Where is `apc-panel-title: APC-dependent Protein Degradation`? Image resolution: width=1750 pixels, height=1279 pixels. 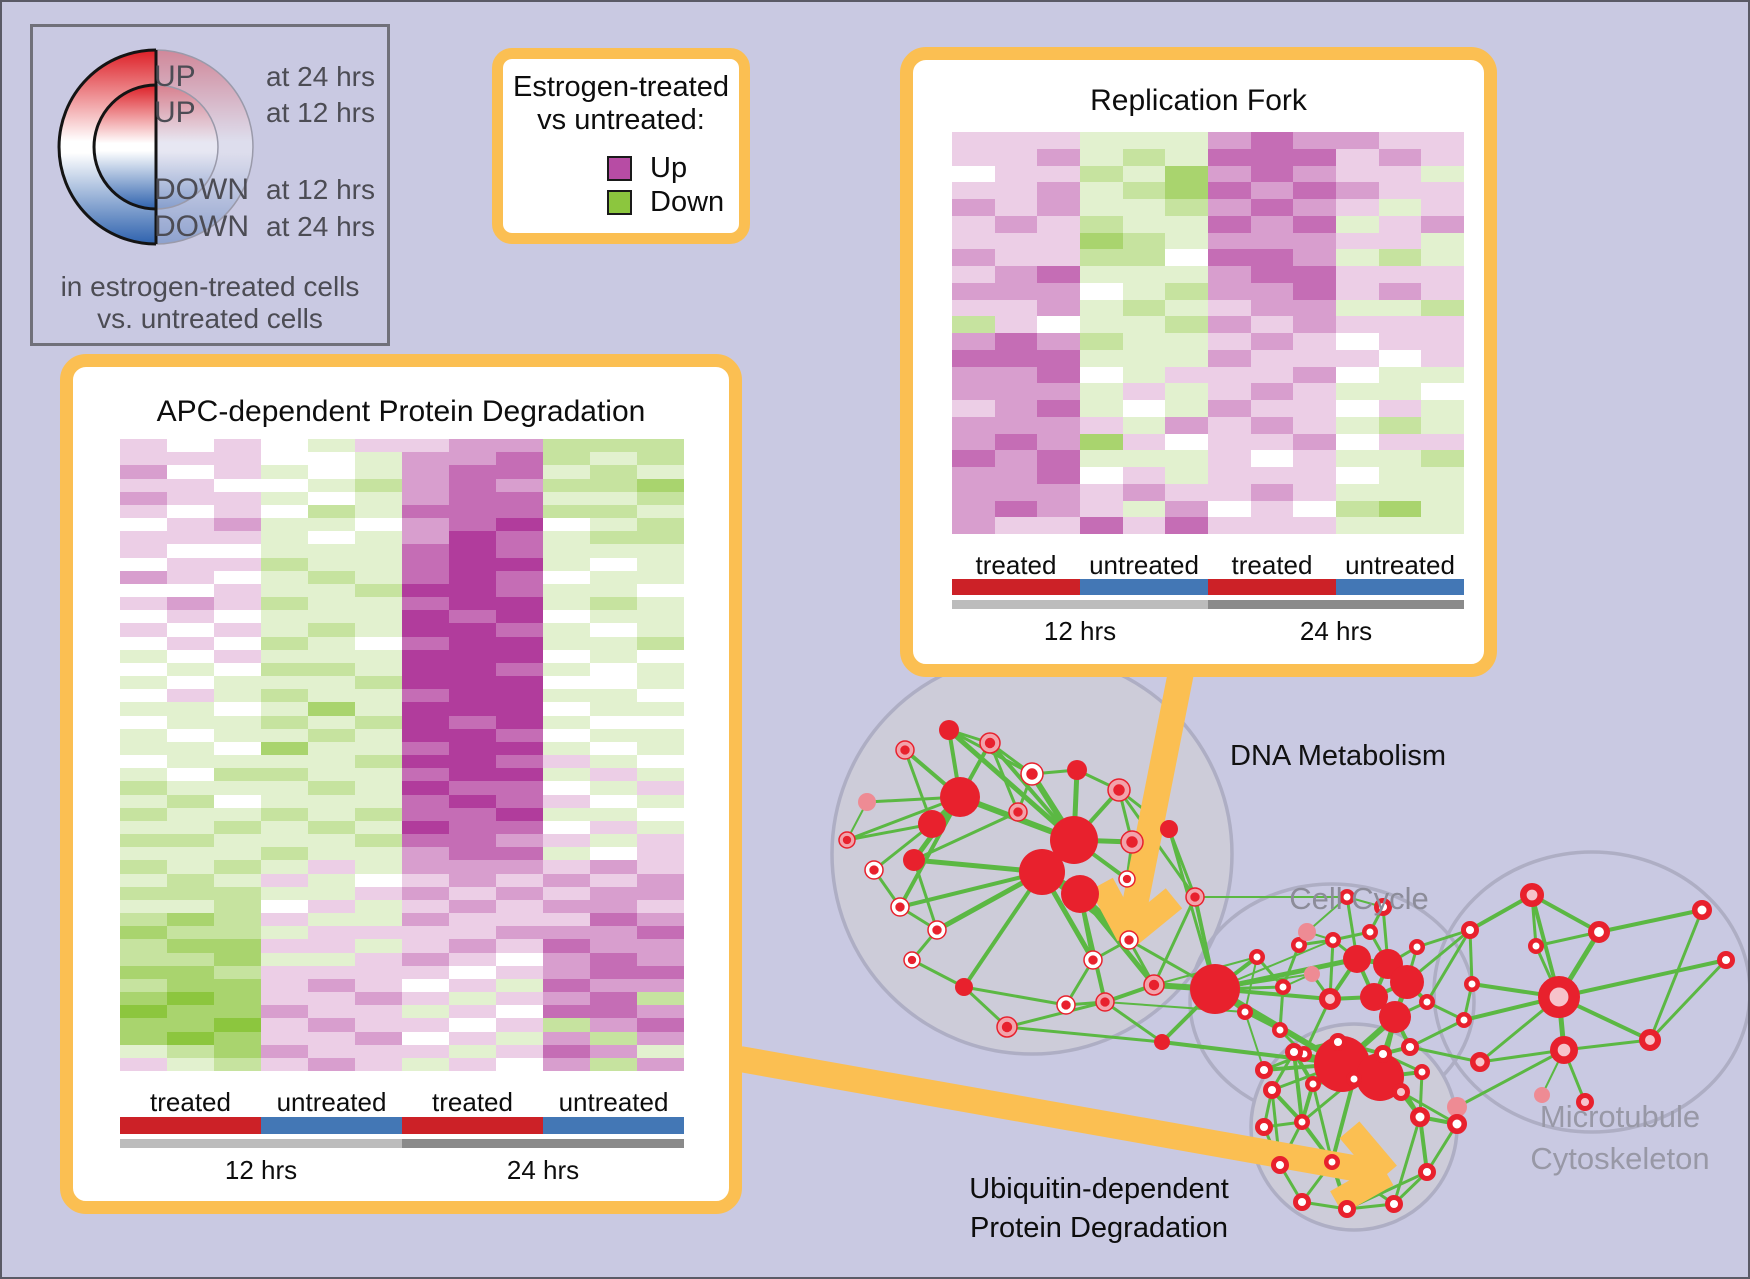 apc-panel-title: APC-dependent Protein Degradation is located at coordinates (401, 411).